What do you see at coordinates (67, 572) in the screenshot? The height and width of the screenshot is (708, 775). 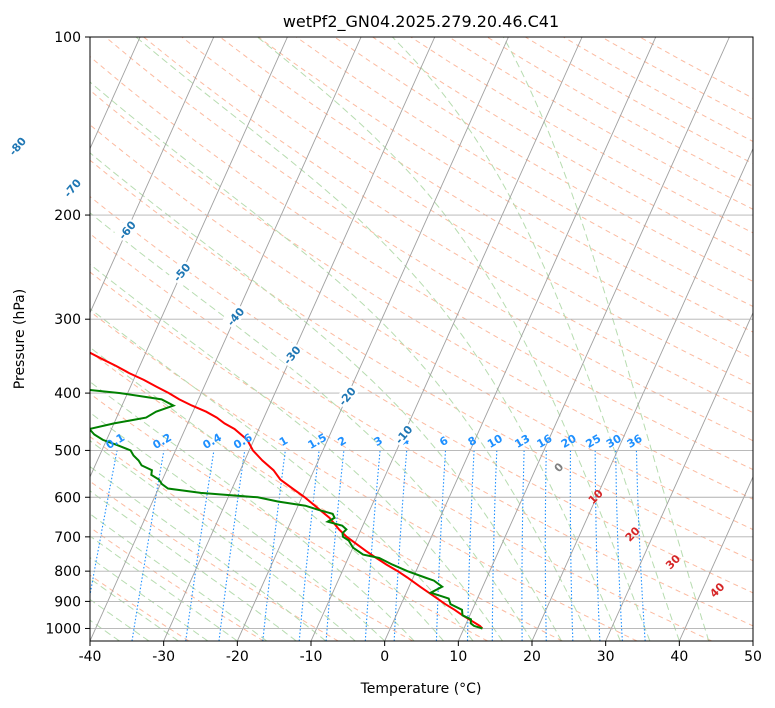 I see `y-tick-label: 800` at bounding box center [67, 572].